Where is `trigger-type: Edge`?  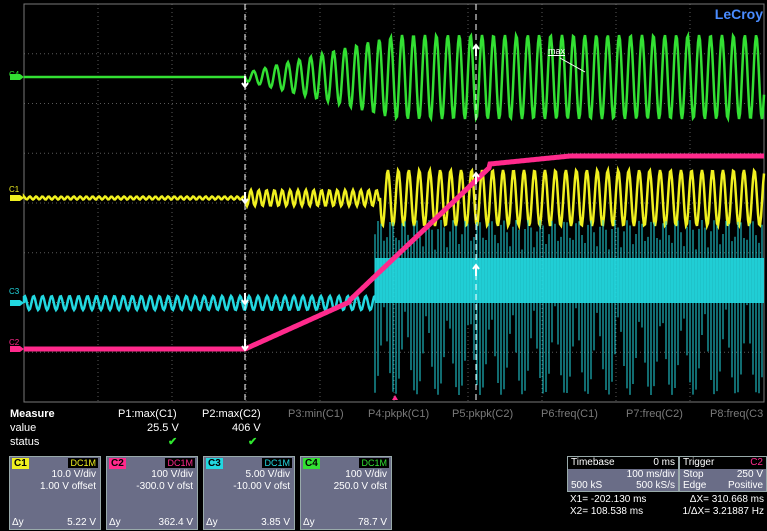
trigger-type: Edge is located at coordinates (695, 485).